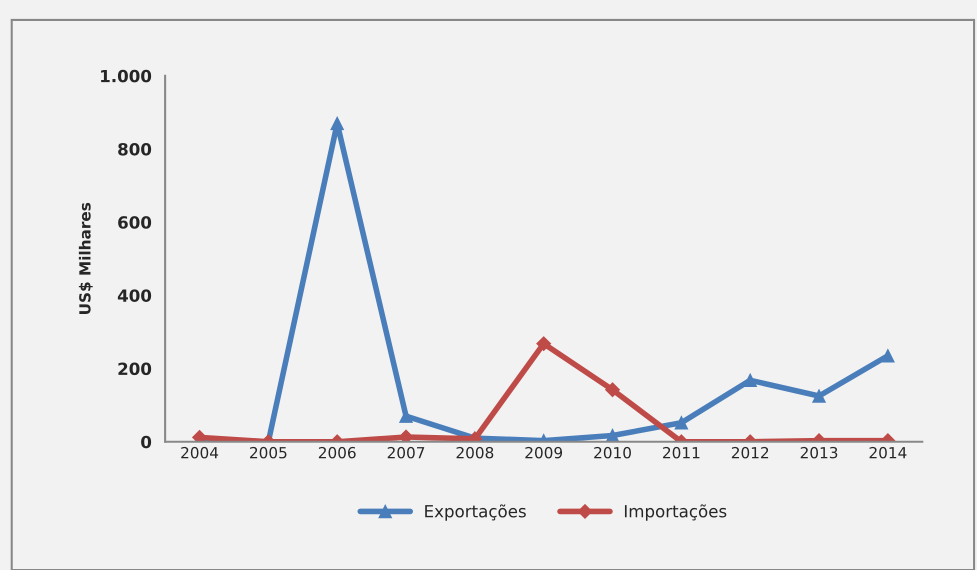 Image resolution: width=977 pixels, height=570 pixels. What do you see at coordinates (268, 452) in the screenshot?
I see `x-tick-label: 2005` at bounding box center [268, 452].